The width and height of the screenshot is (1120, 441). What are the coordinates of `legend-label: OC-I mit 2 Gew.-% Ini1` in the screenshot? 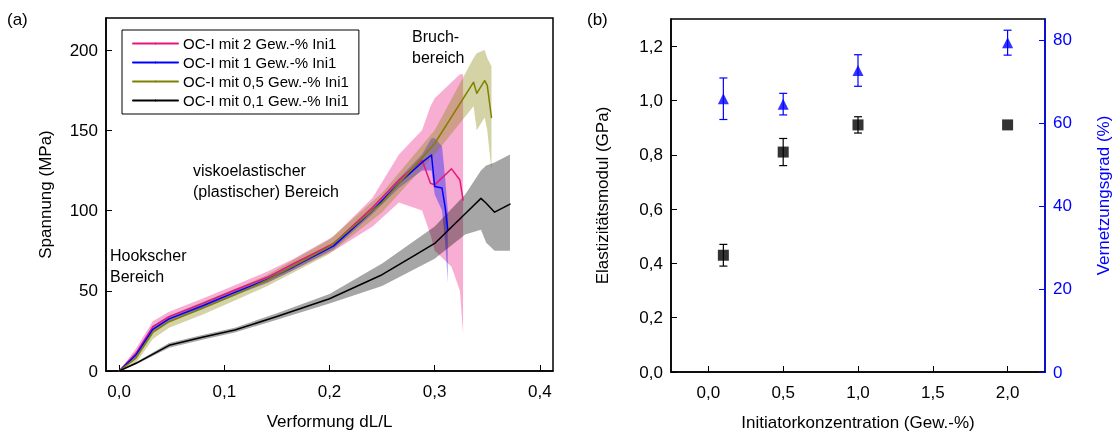 It's located at (260, 43).